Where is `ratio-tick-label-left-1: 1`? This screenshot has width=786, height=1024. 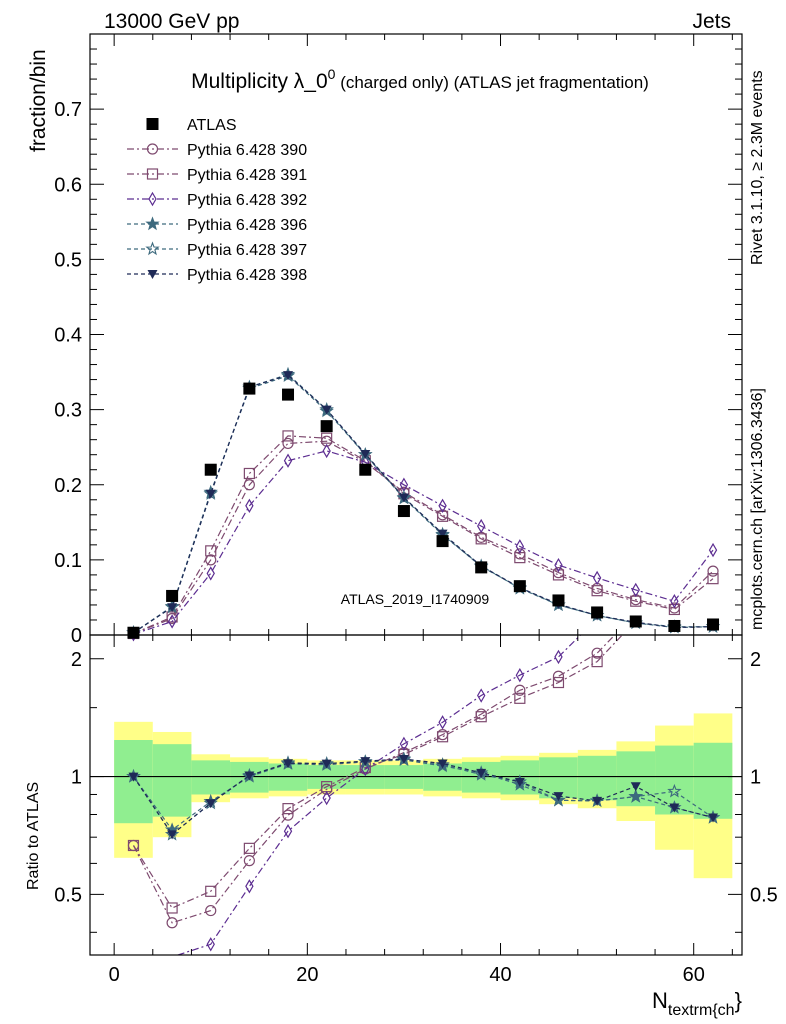 ratio-tick-label-left-1: 1 is located at coordinates (76, 778).